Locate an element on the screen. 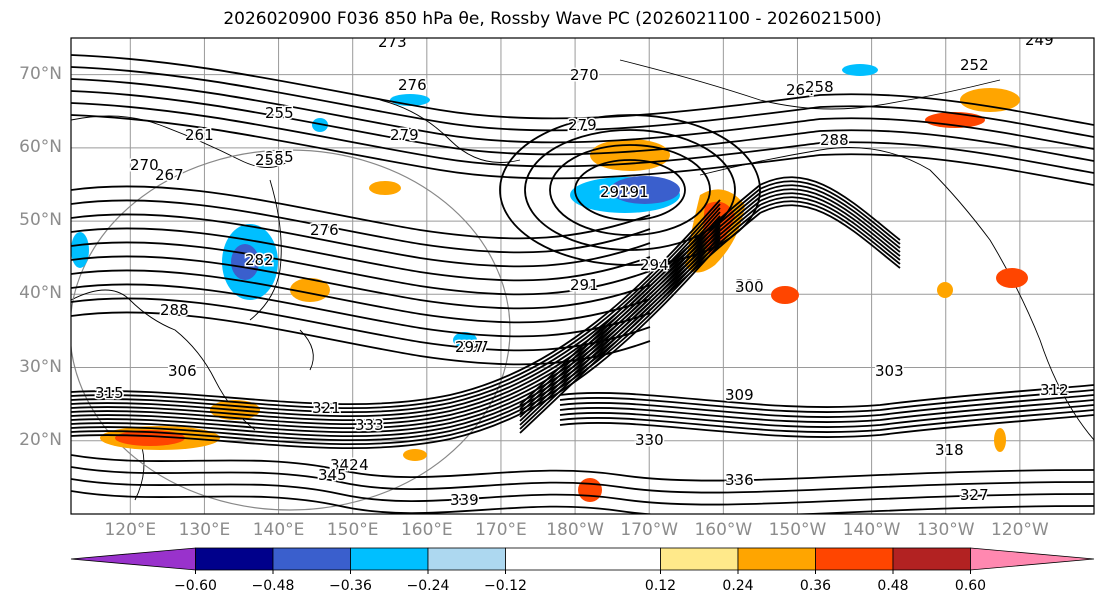  colorbar-tick-label: 0.24 is located at coordinates (737, 586).